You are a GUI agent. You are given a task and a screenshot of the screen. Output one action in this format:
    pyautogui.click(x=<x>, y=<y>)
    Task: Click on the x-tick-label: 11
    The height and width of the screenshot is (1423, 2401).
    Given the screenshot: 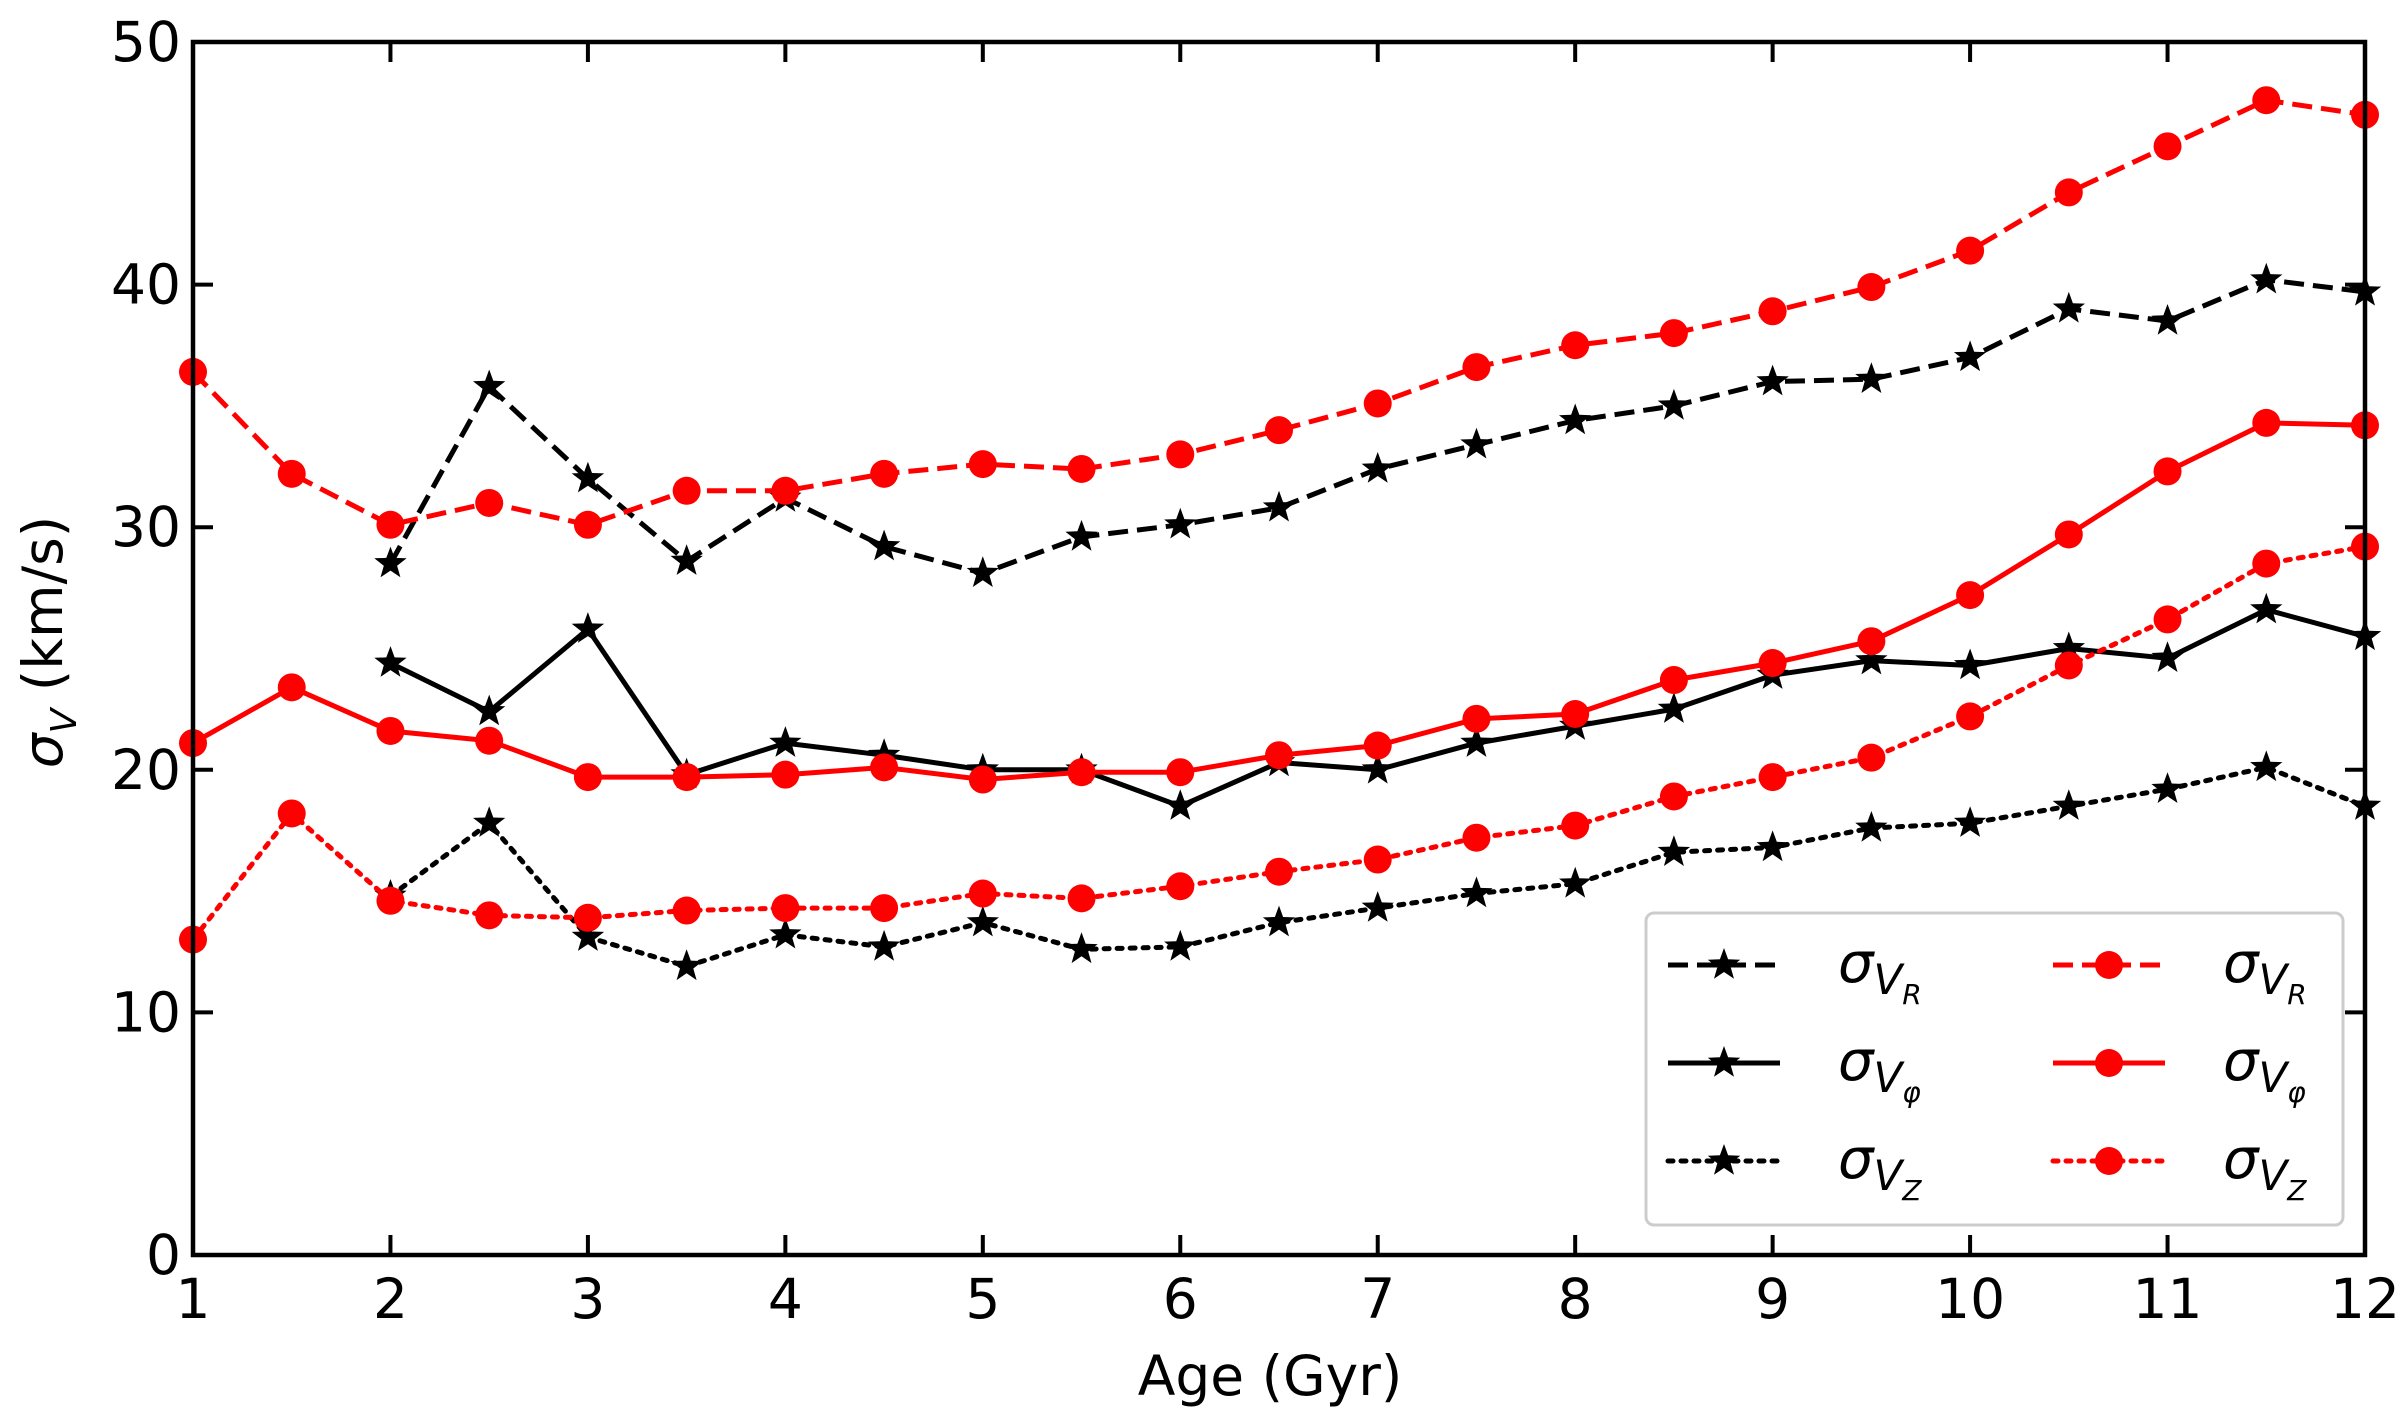 What is the action you would take?
    pyautogui.click(x=2168, y=1299)
    